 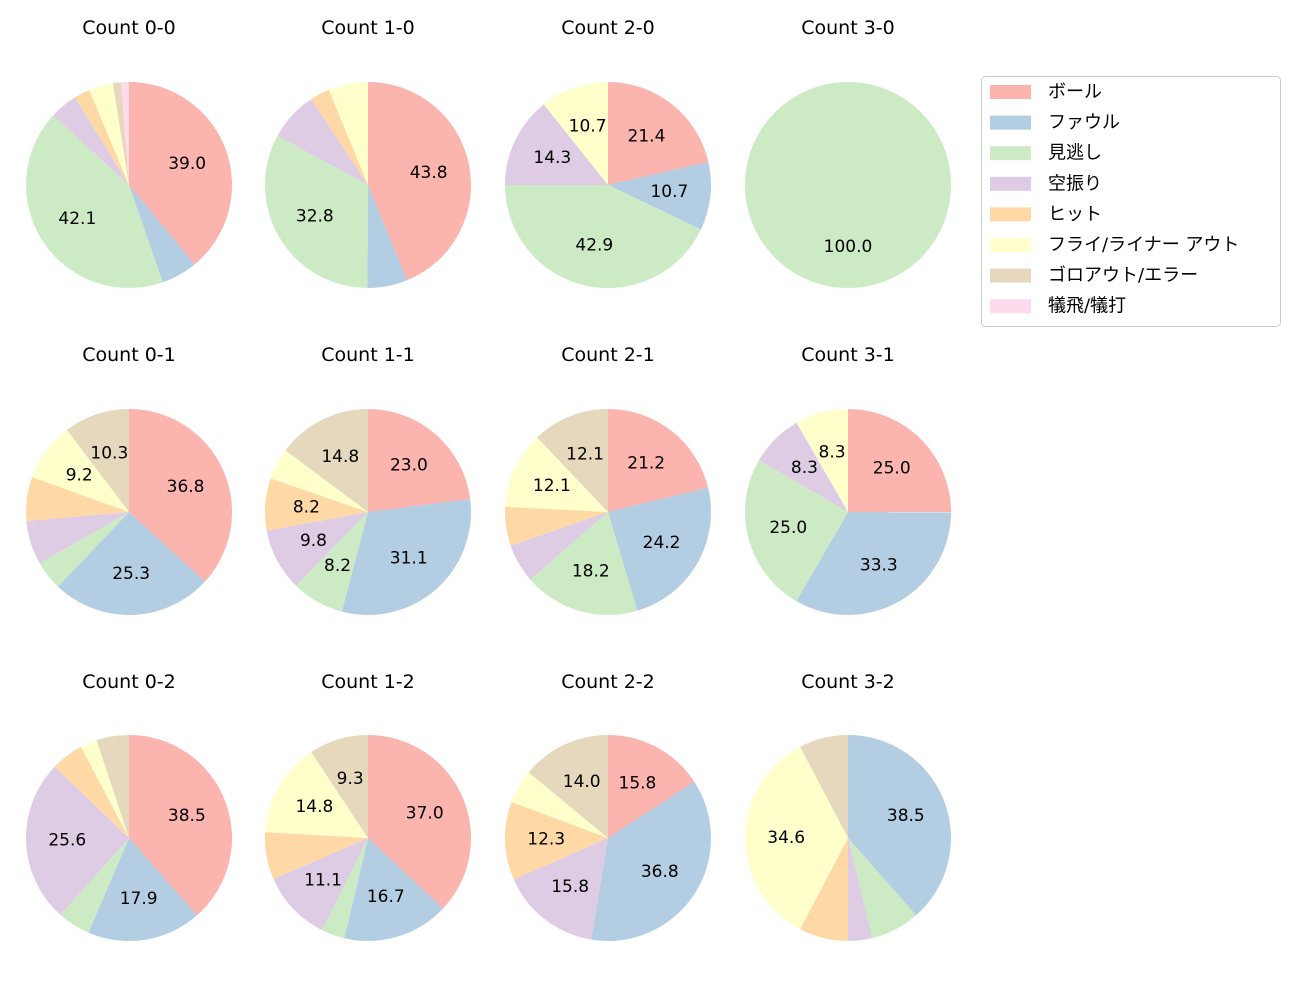 I want to click on slice-label: 32.8, so click(x=315, y=216).